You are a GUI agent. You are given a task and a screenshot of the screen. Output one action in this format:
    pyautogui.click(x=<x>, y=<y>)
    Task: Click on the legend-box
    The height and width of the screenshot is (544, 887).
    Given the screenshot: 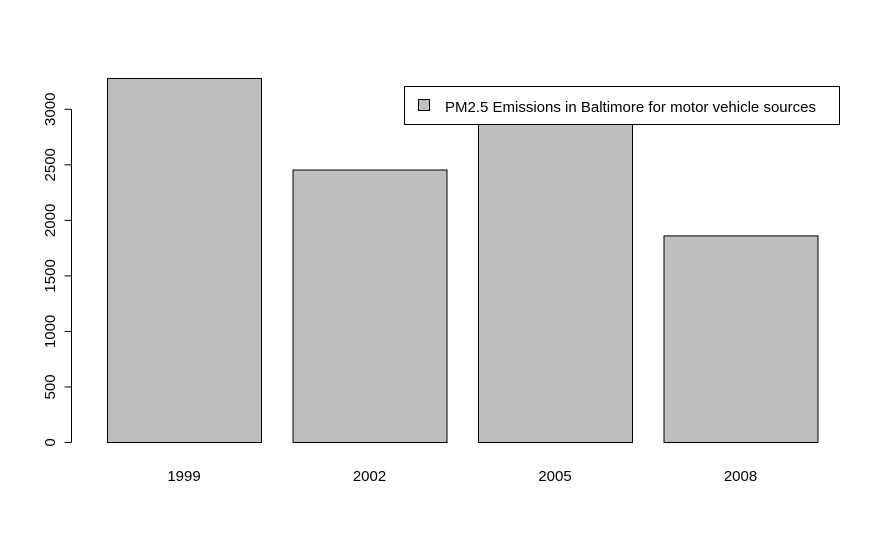 What is the action you would take?
    pyautogui.click(x=622, y=105)
    